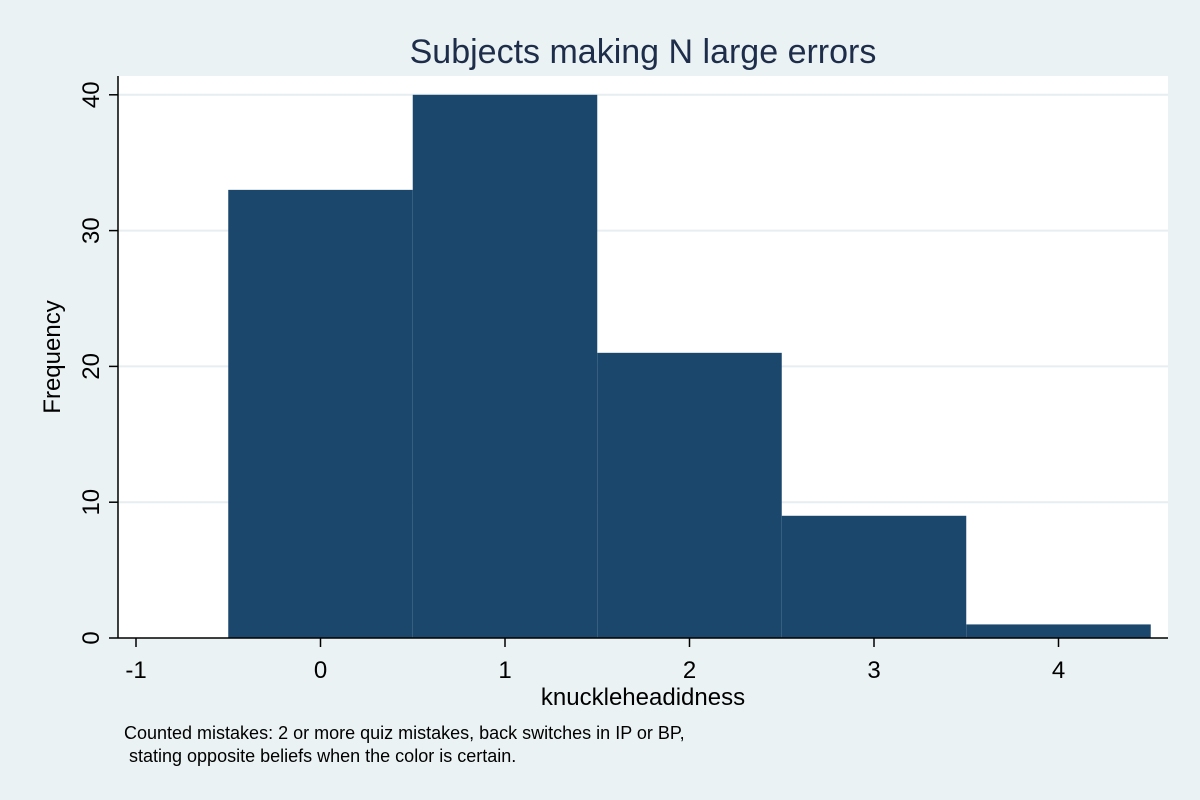 The image size is (1200, 800). What do you see at coordinates (91, 94) in the screenshot?
I see `y-tick-label: 40` at bounding box center [91, 94].